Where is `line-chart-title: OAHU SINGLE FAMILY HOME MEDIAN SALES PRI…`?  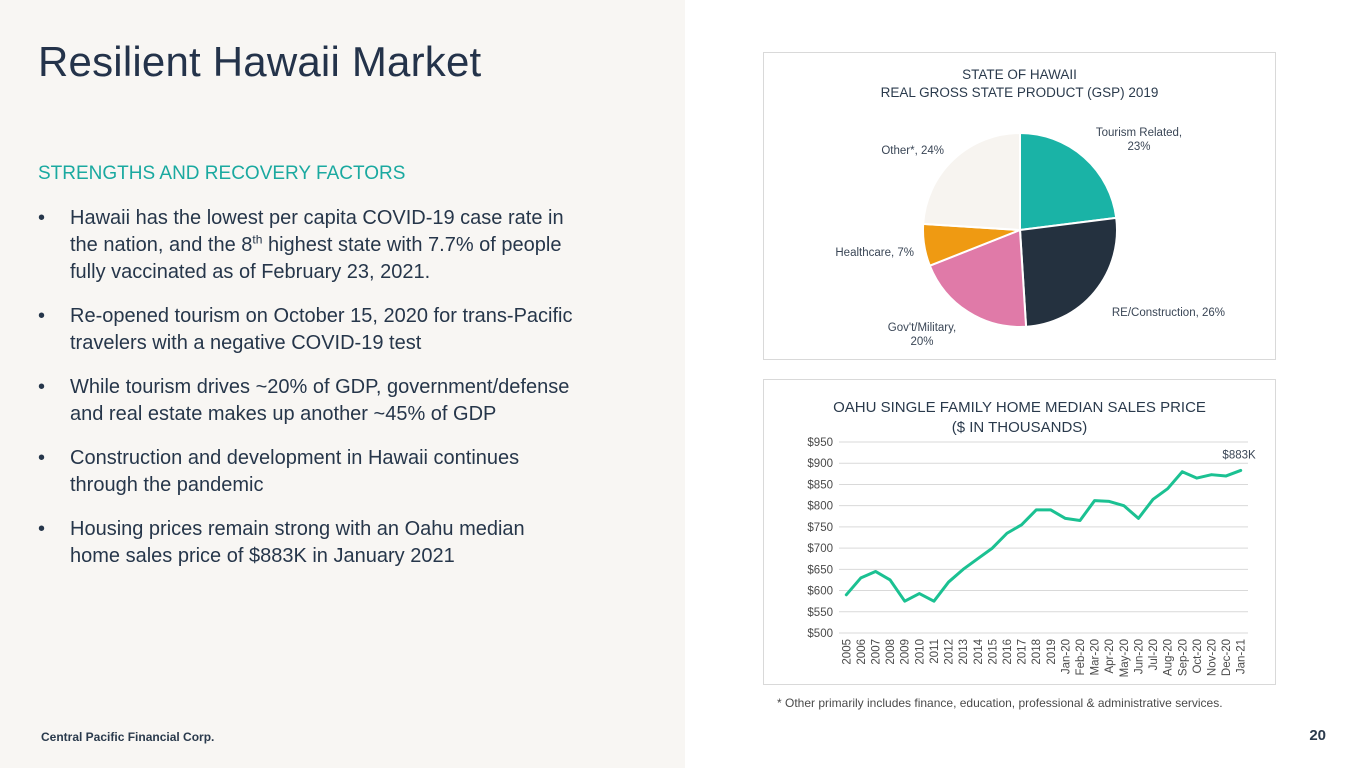
line-chart-title: OAHU SINGLE FAMILY HOME MEDIAN SALES PRI… is located at coordinates (1019, 418).